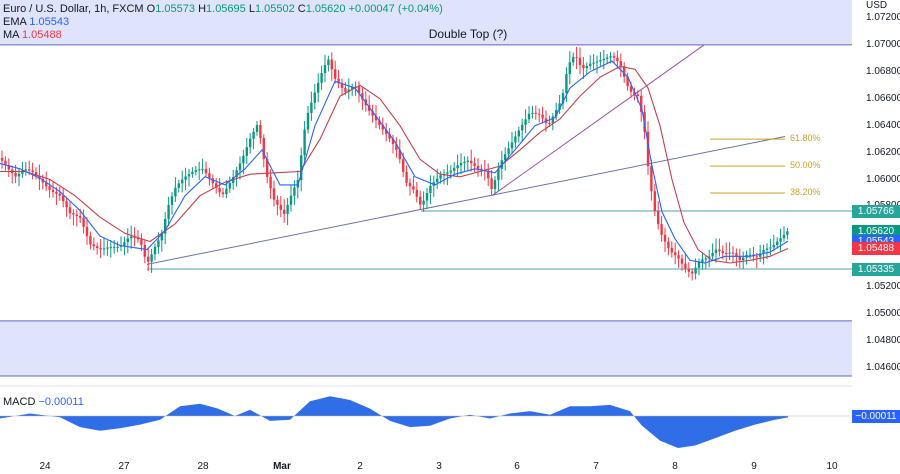 Image resolution: width=900 pixels, height=474 pixels. Describe the element at coordinates (883, 287) in the screenshot. I see `price-tick: 1.05200` at that location.